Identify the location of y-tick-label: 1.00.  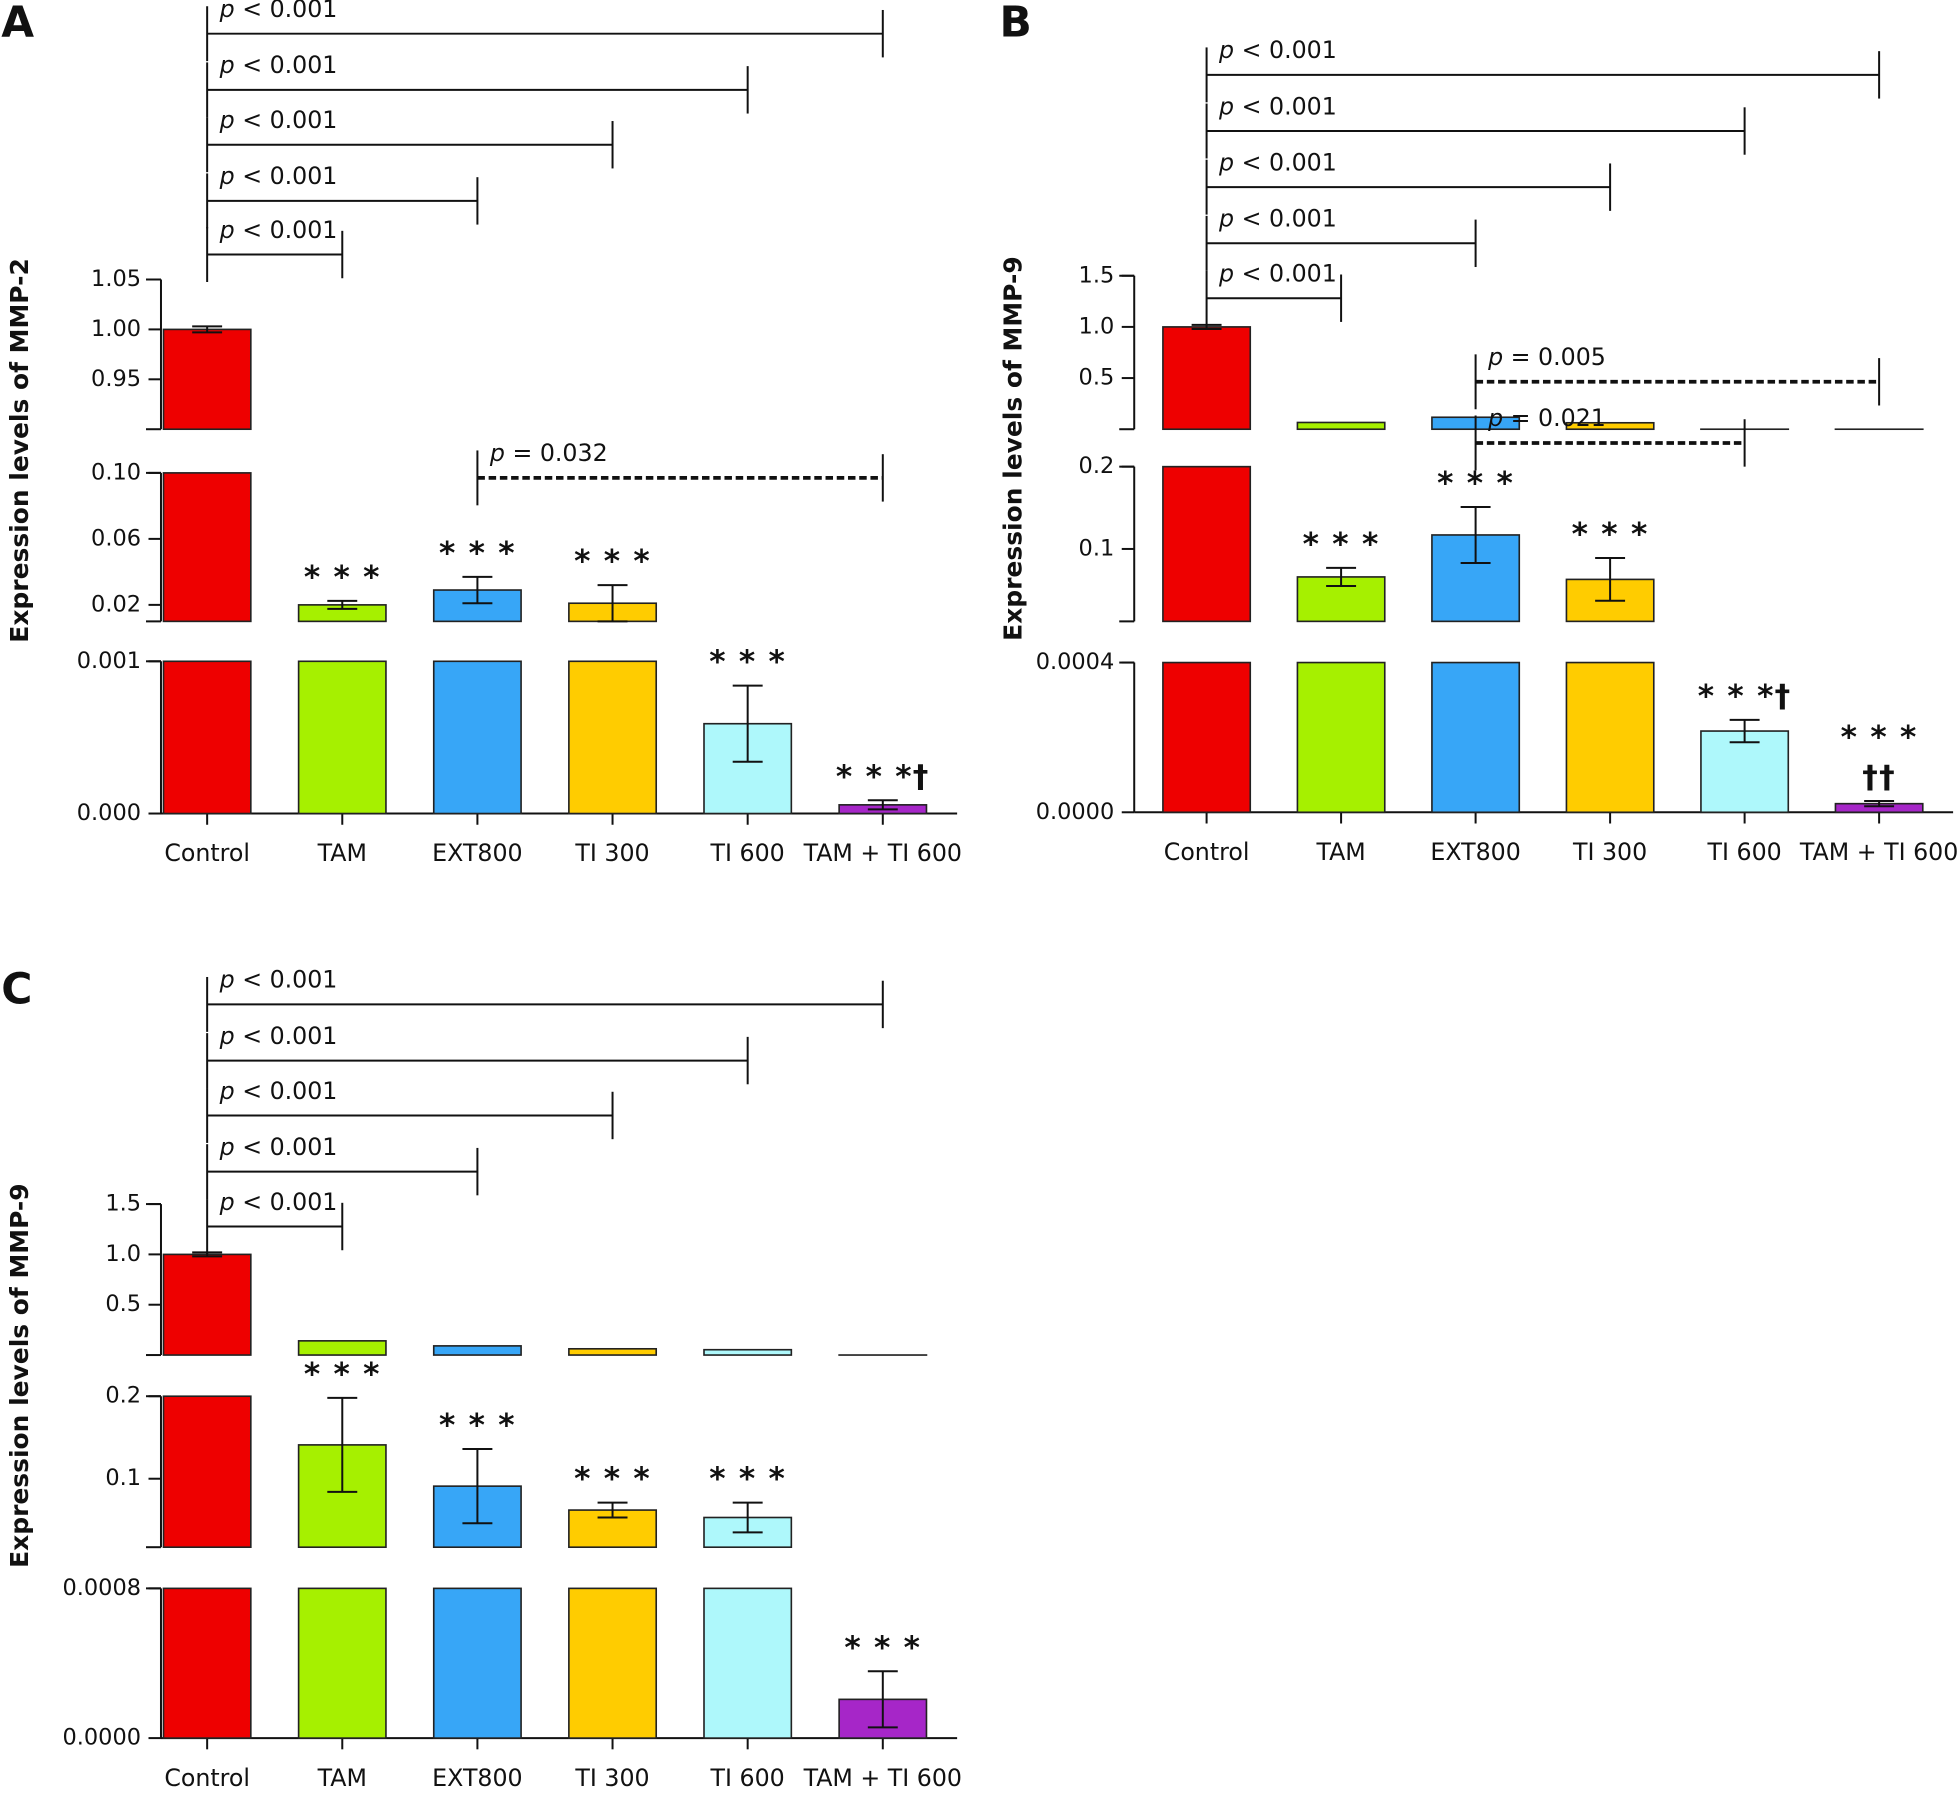
(116, 329).